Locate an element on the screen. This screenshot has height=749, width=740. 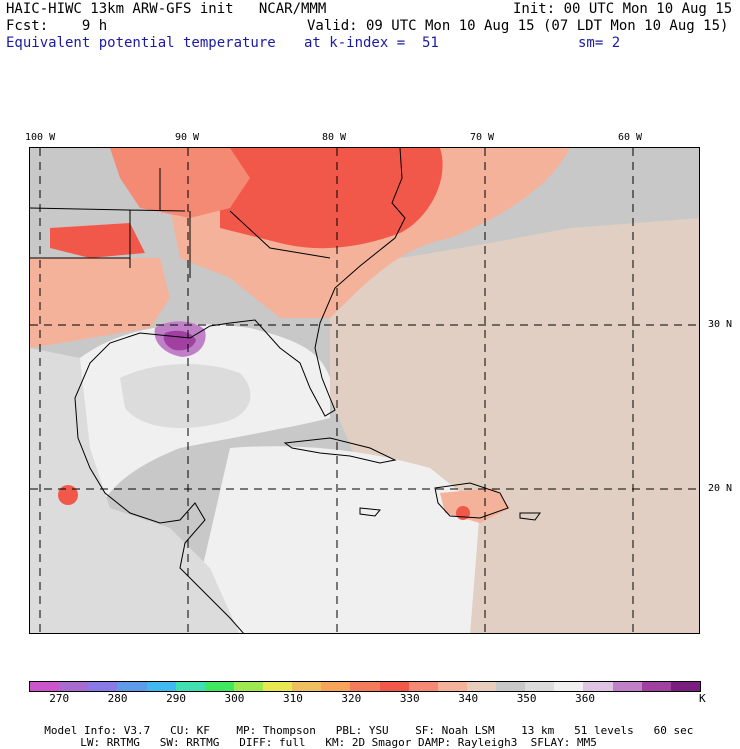
hispaniola-coast is located at coordinates (471, 500).